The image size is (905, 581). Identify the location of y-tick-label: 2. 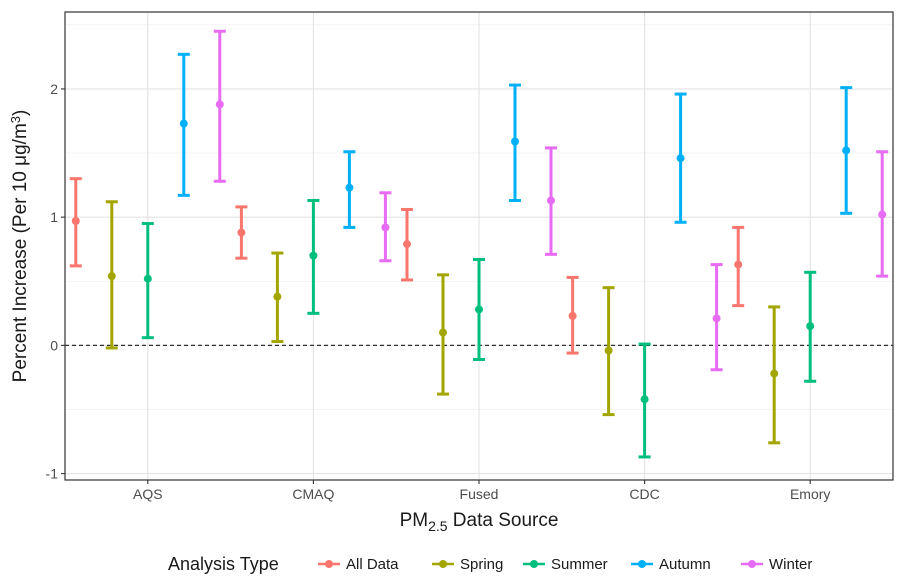
(54, 89).